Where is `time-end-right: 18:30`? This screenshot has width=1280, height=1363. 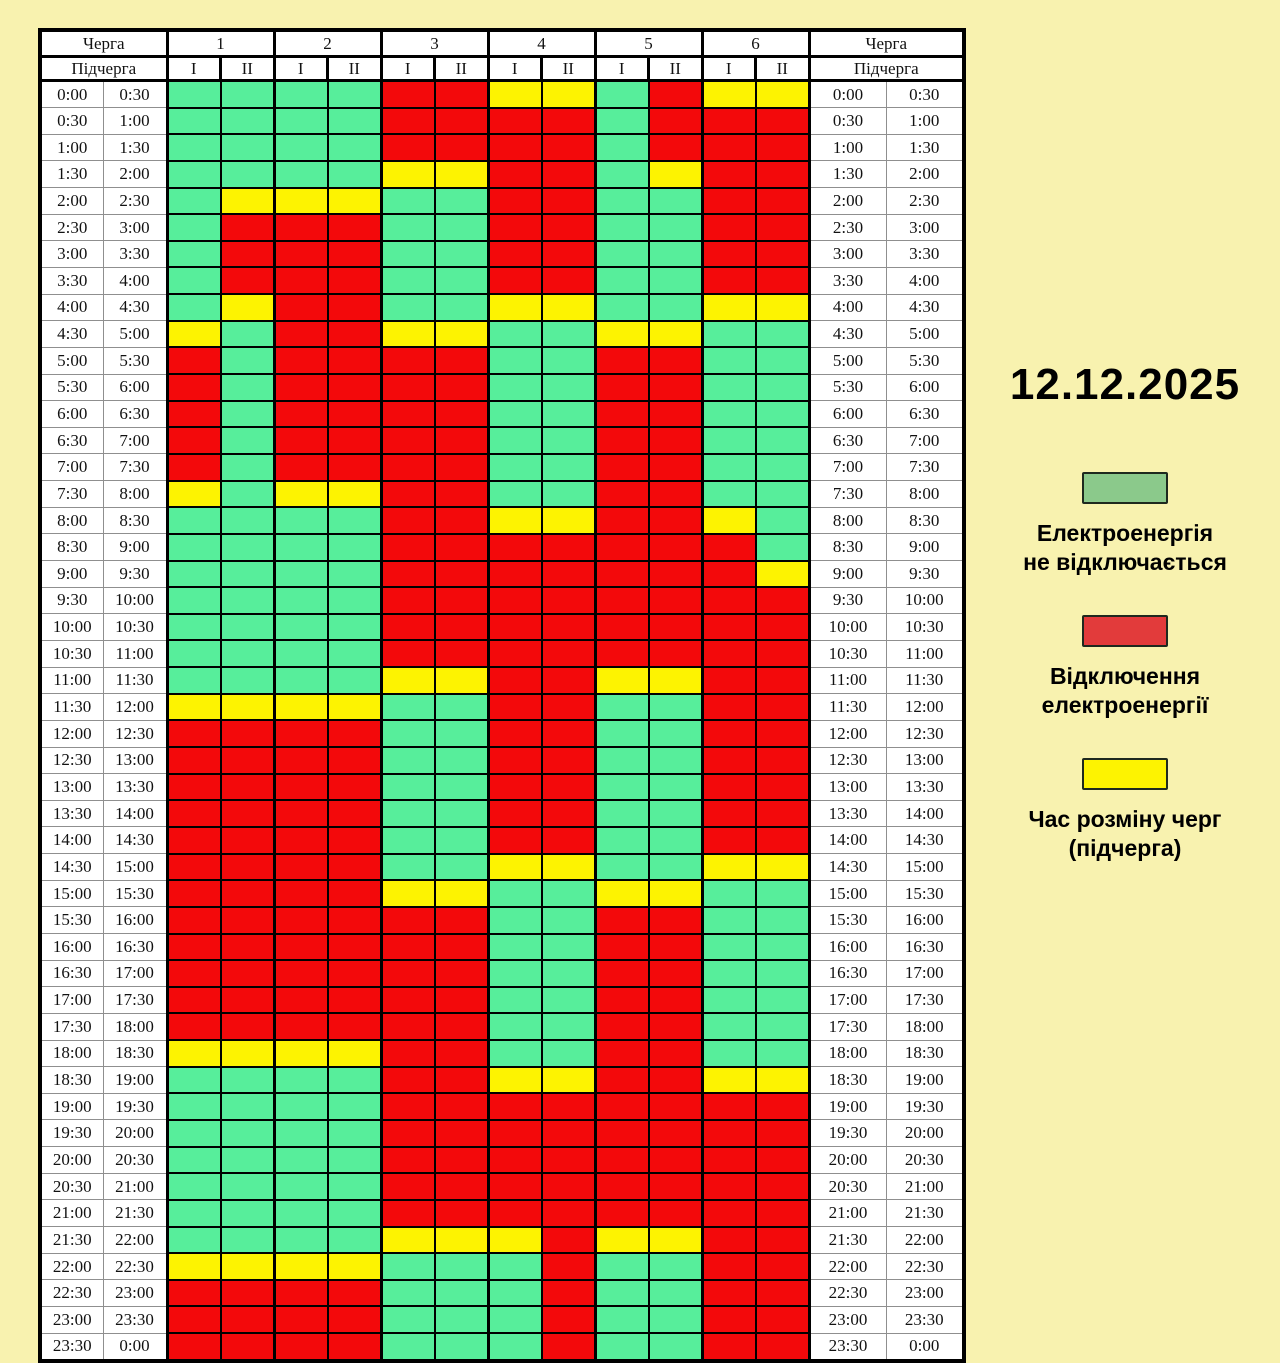
time-end-right: 18:30 is located at coordinates (925, 1053).